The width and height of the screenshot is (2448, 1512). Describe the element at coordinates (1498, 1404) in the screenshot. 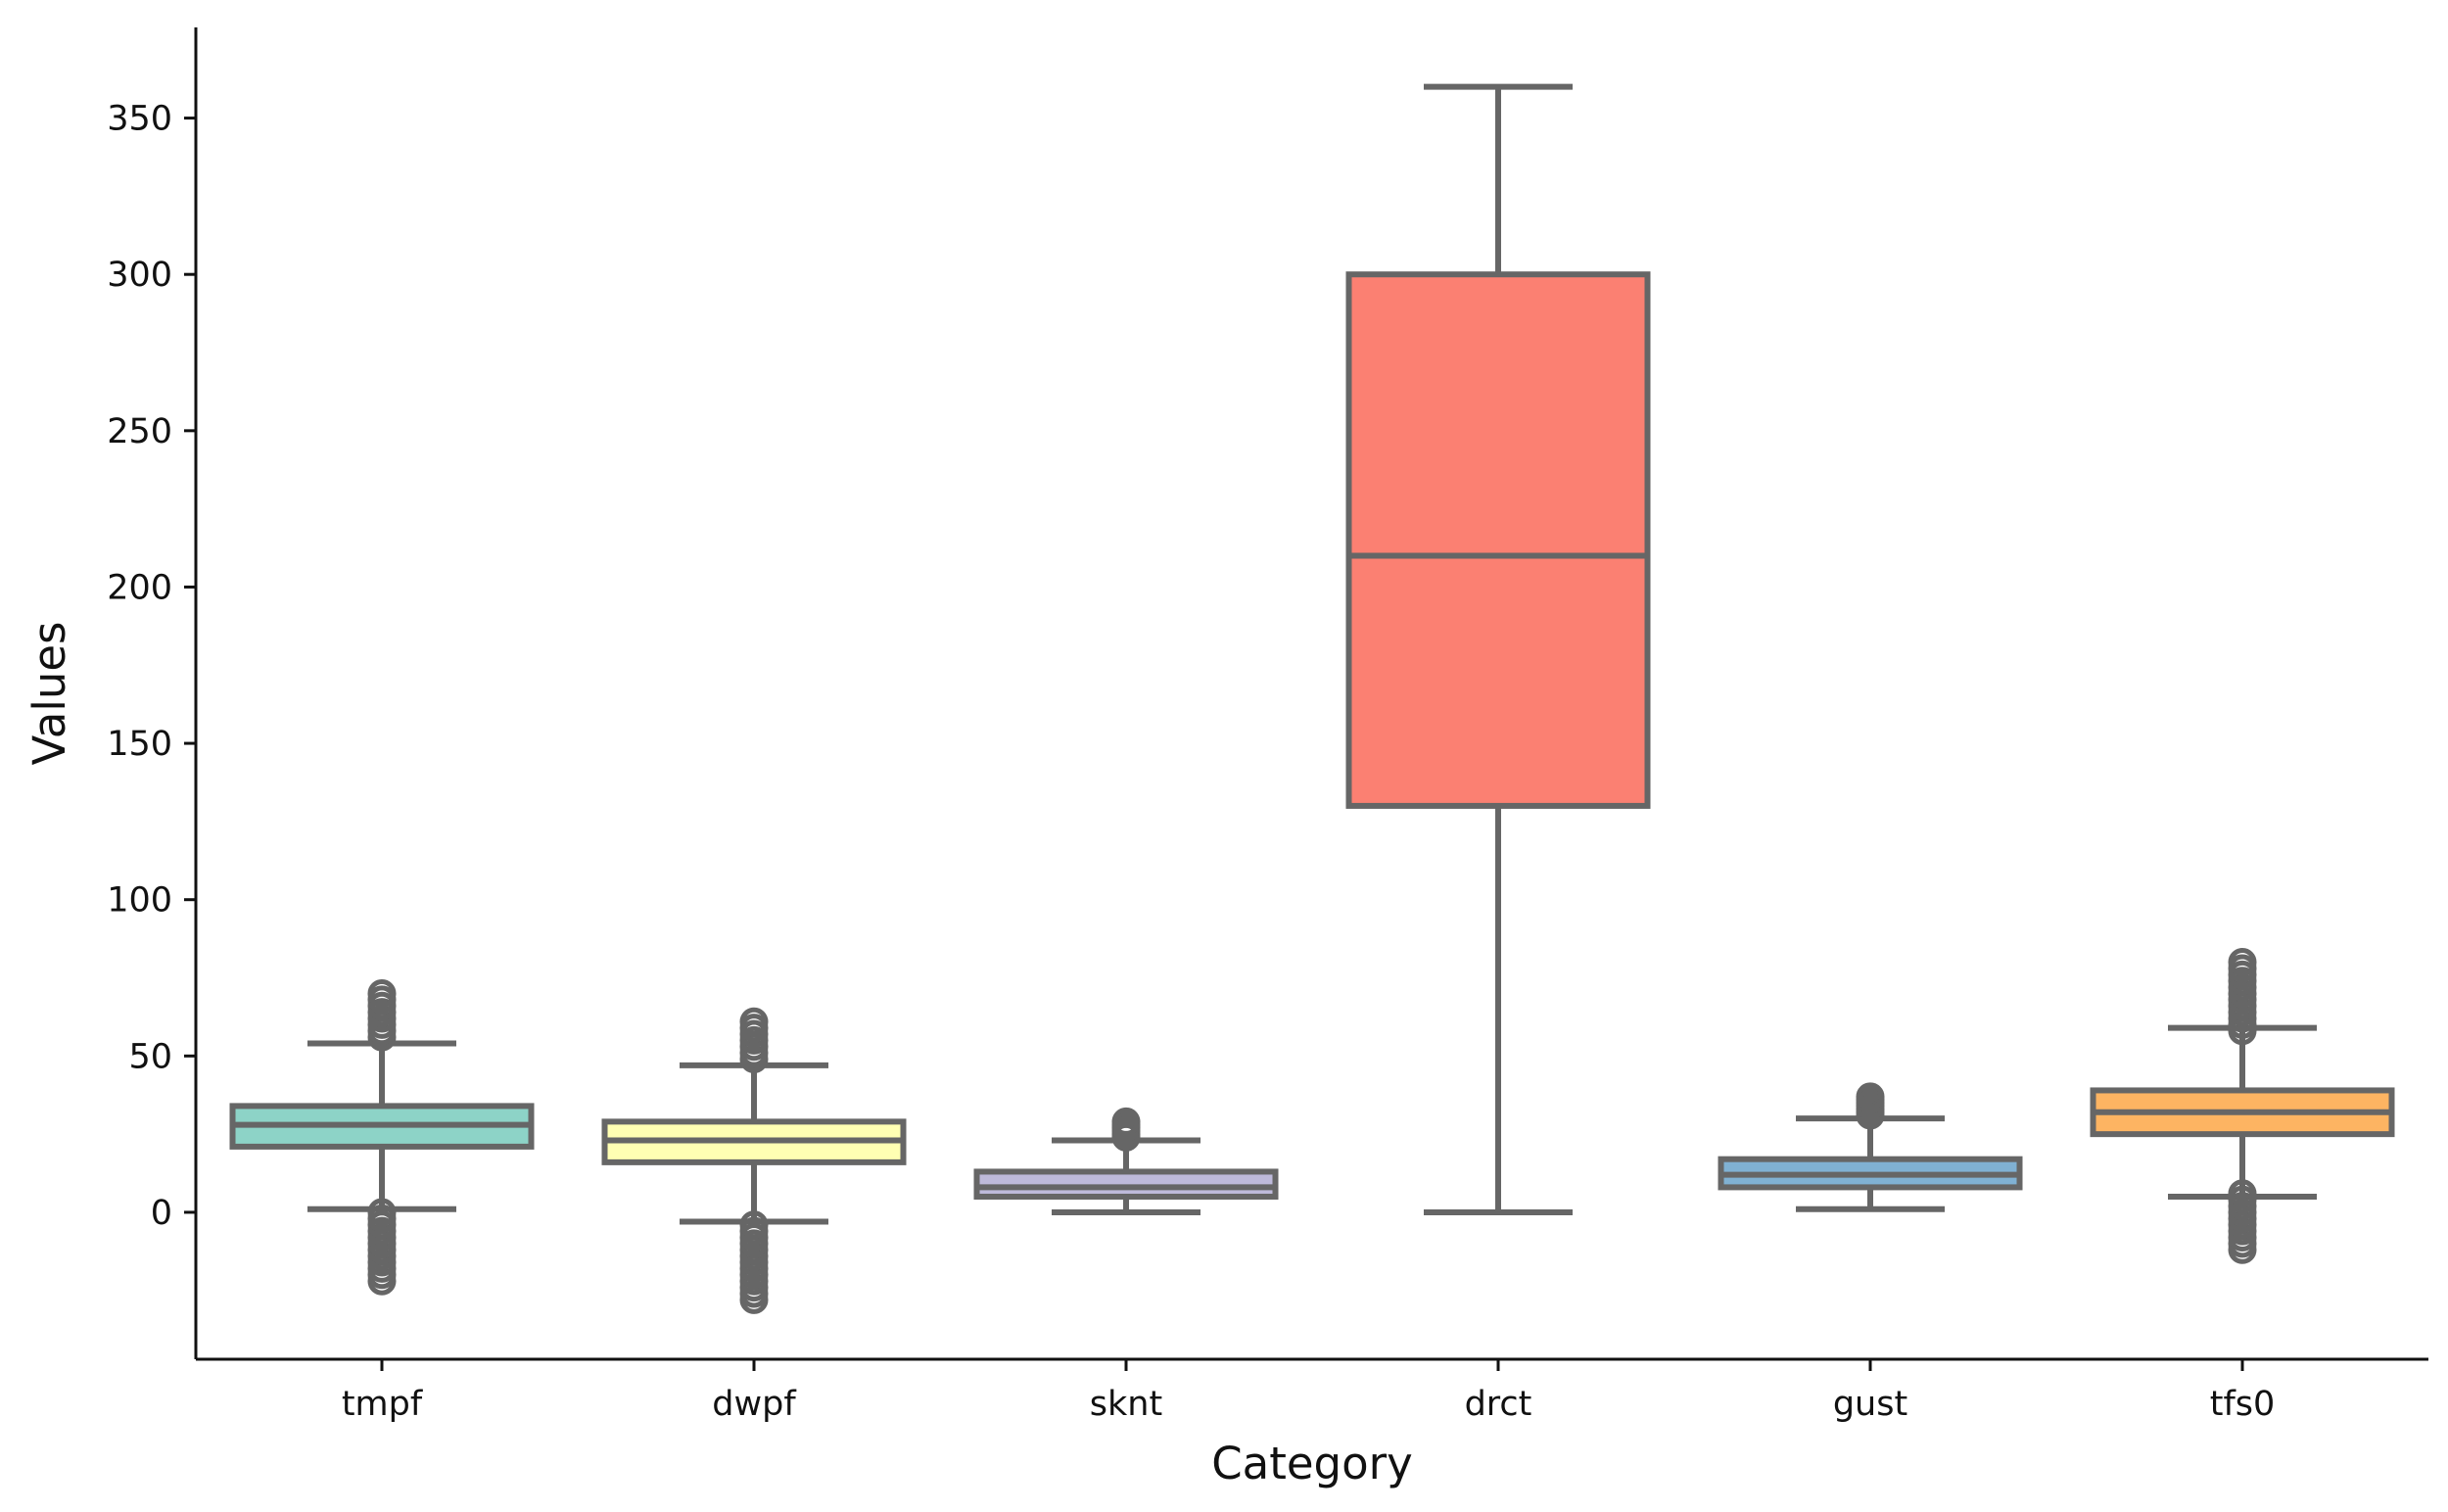

I see `x-tick-label: drct` at that location.